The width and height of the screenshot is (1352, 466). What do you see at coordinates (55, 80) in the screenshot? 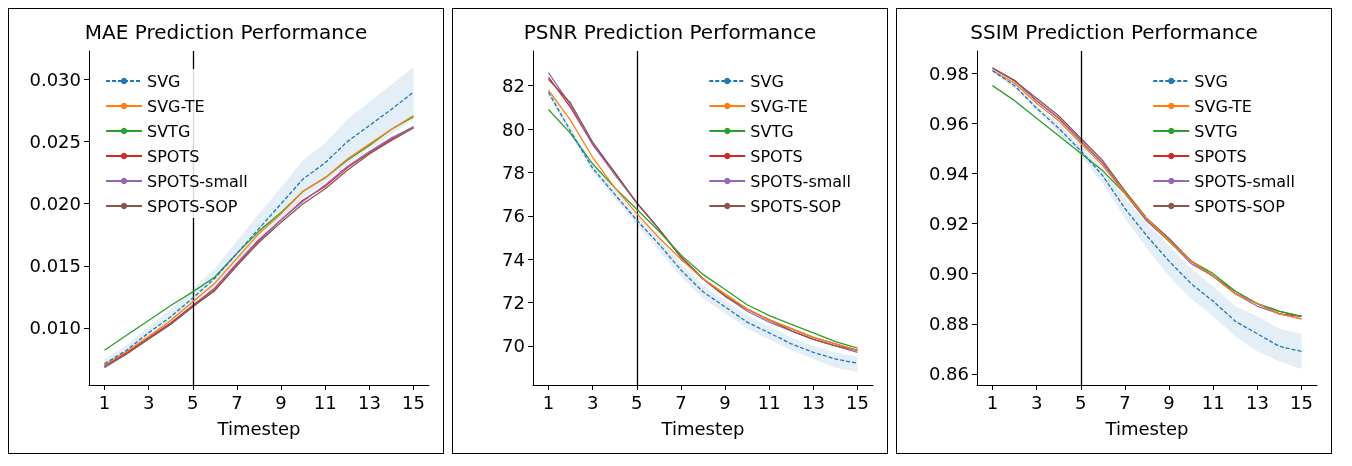
I see `y-tick-label: 0.030` at bounding box center [55, 80].